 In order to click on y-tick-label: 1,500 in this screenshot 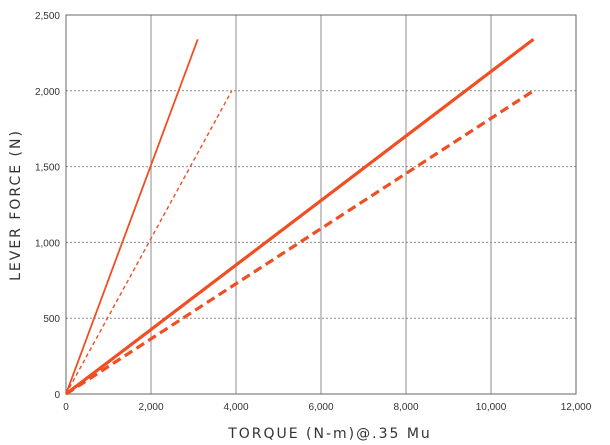, I will do `click(47, 168)`.